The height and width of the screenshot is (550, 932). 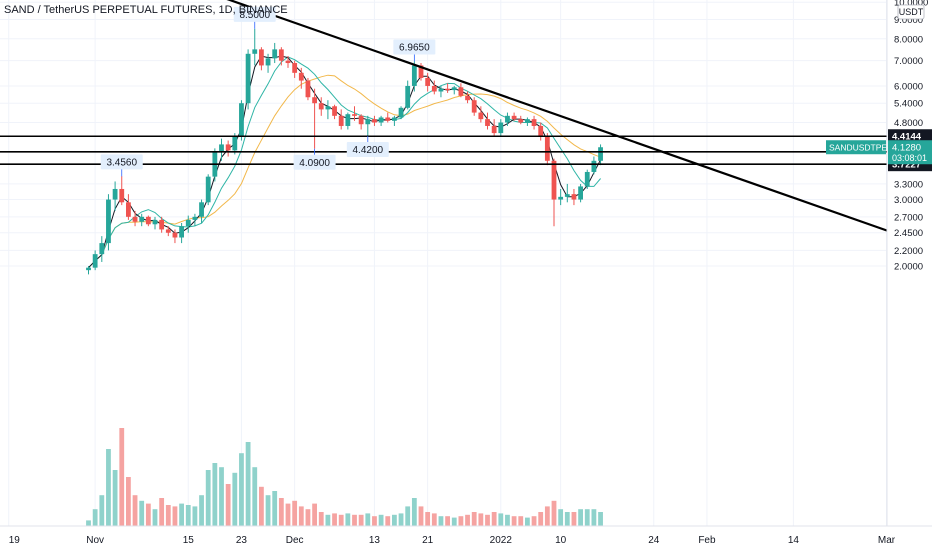 What do you see at coordinates (15, 540) in the screenshot?
I see `time-axis-tick: 19` at bounding box center [15, 540].